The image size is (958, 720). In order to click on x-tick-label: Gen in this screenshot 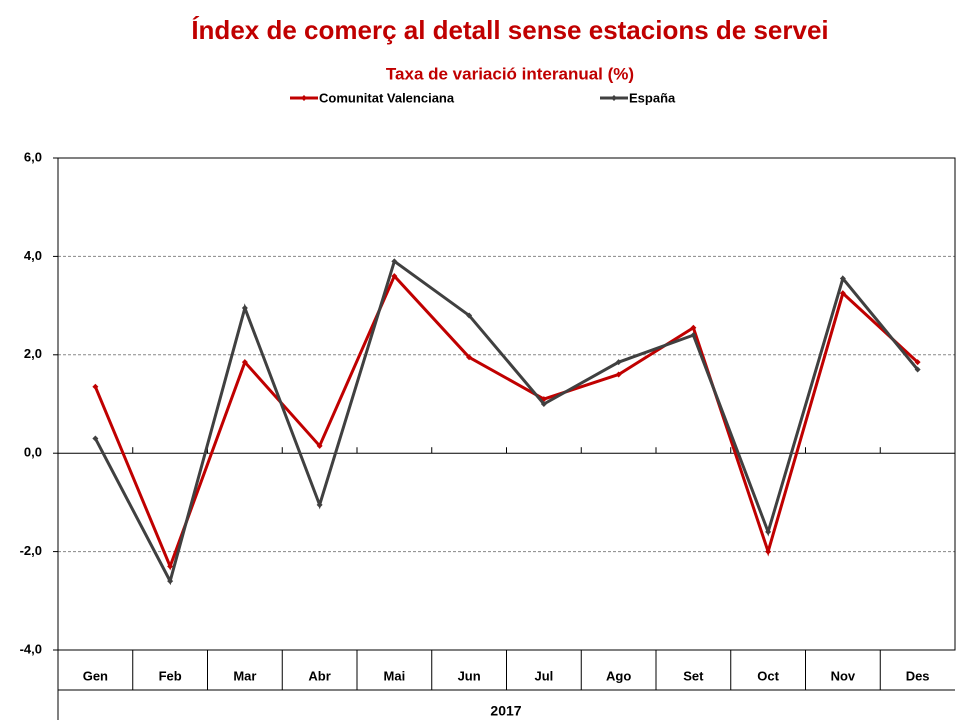, I will do `click(95, 675)`.